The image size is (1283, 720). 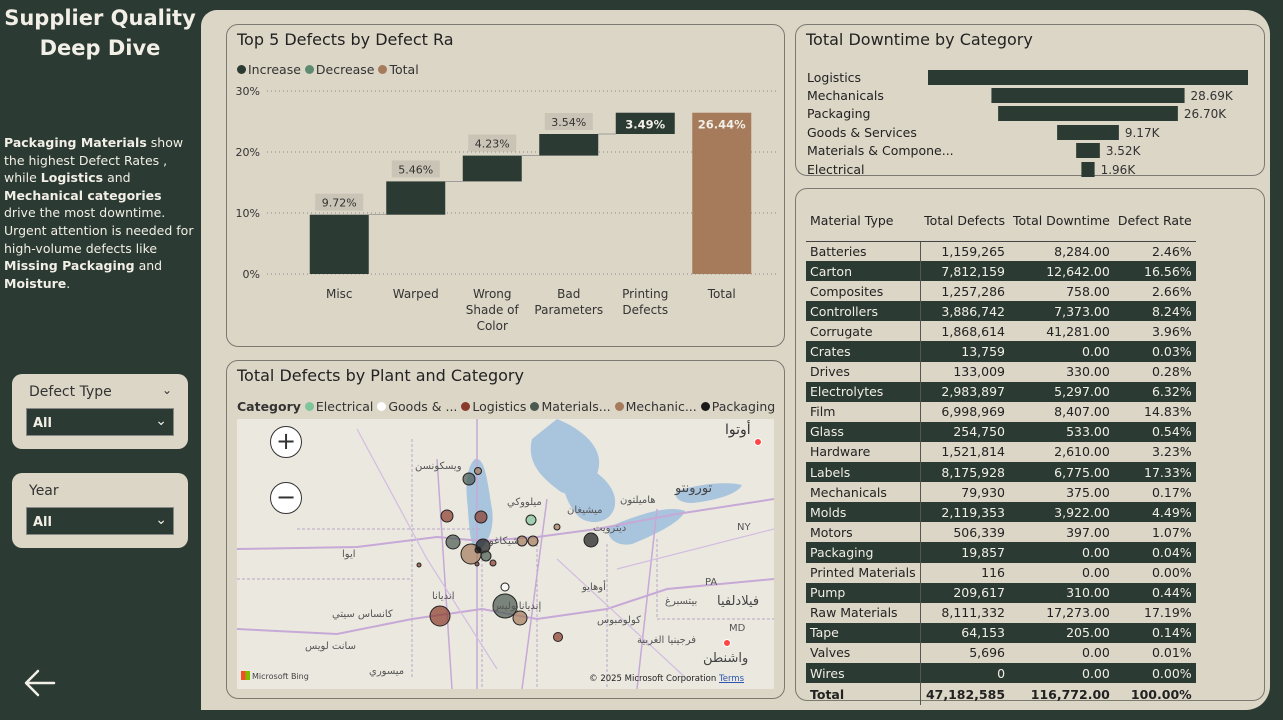 I want to click on table-cell: Batteries, so click(x=863, y=251).